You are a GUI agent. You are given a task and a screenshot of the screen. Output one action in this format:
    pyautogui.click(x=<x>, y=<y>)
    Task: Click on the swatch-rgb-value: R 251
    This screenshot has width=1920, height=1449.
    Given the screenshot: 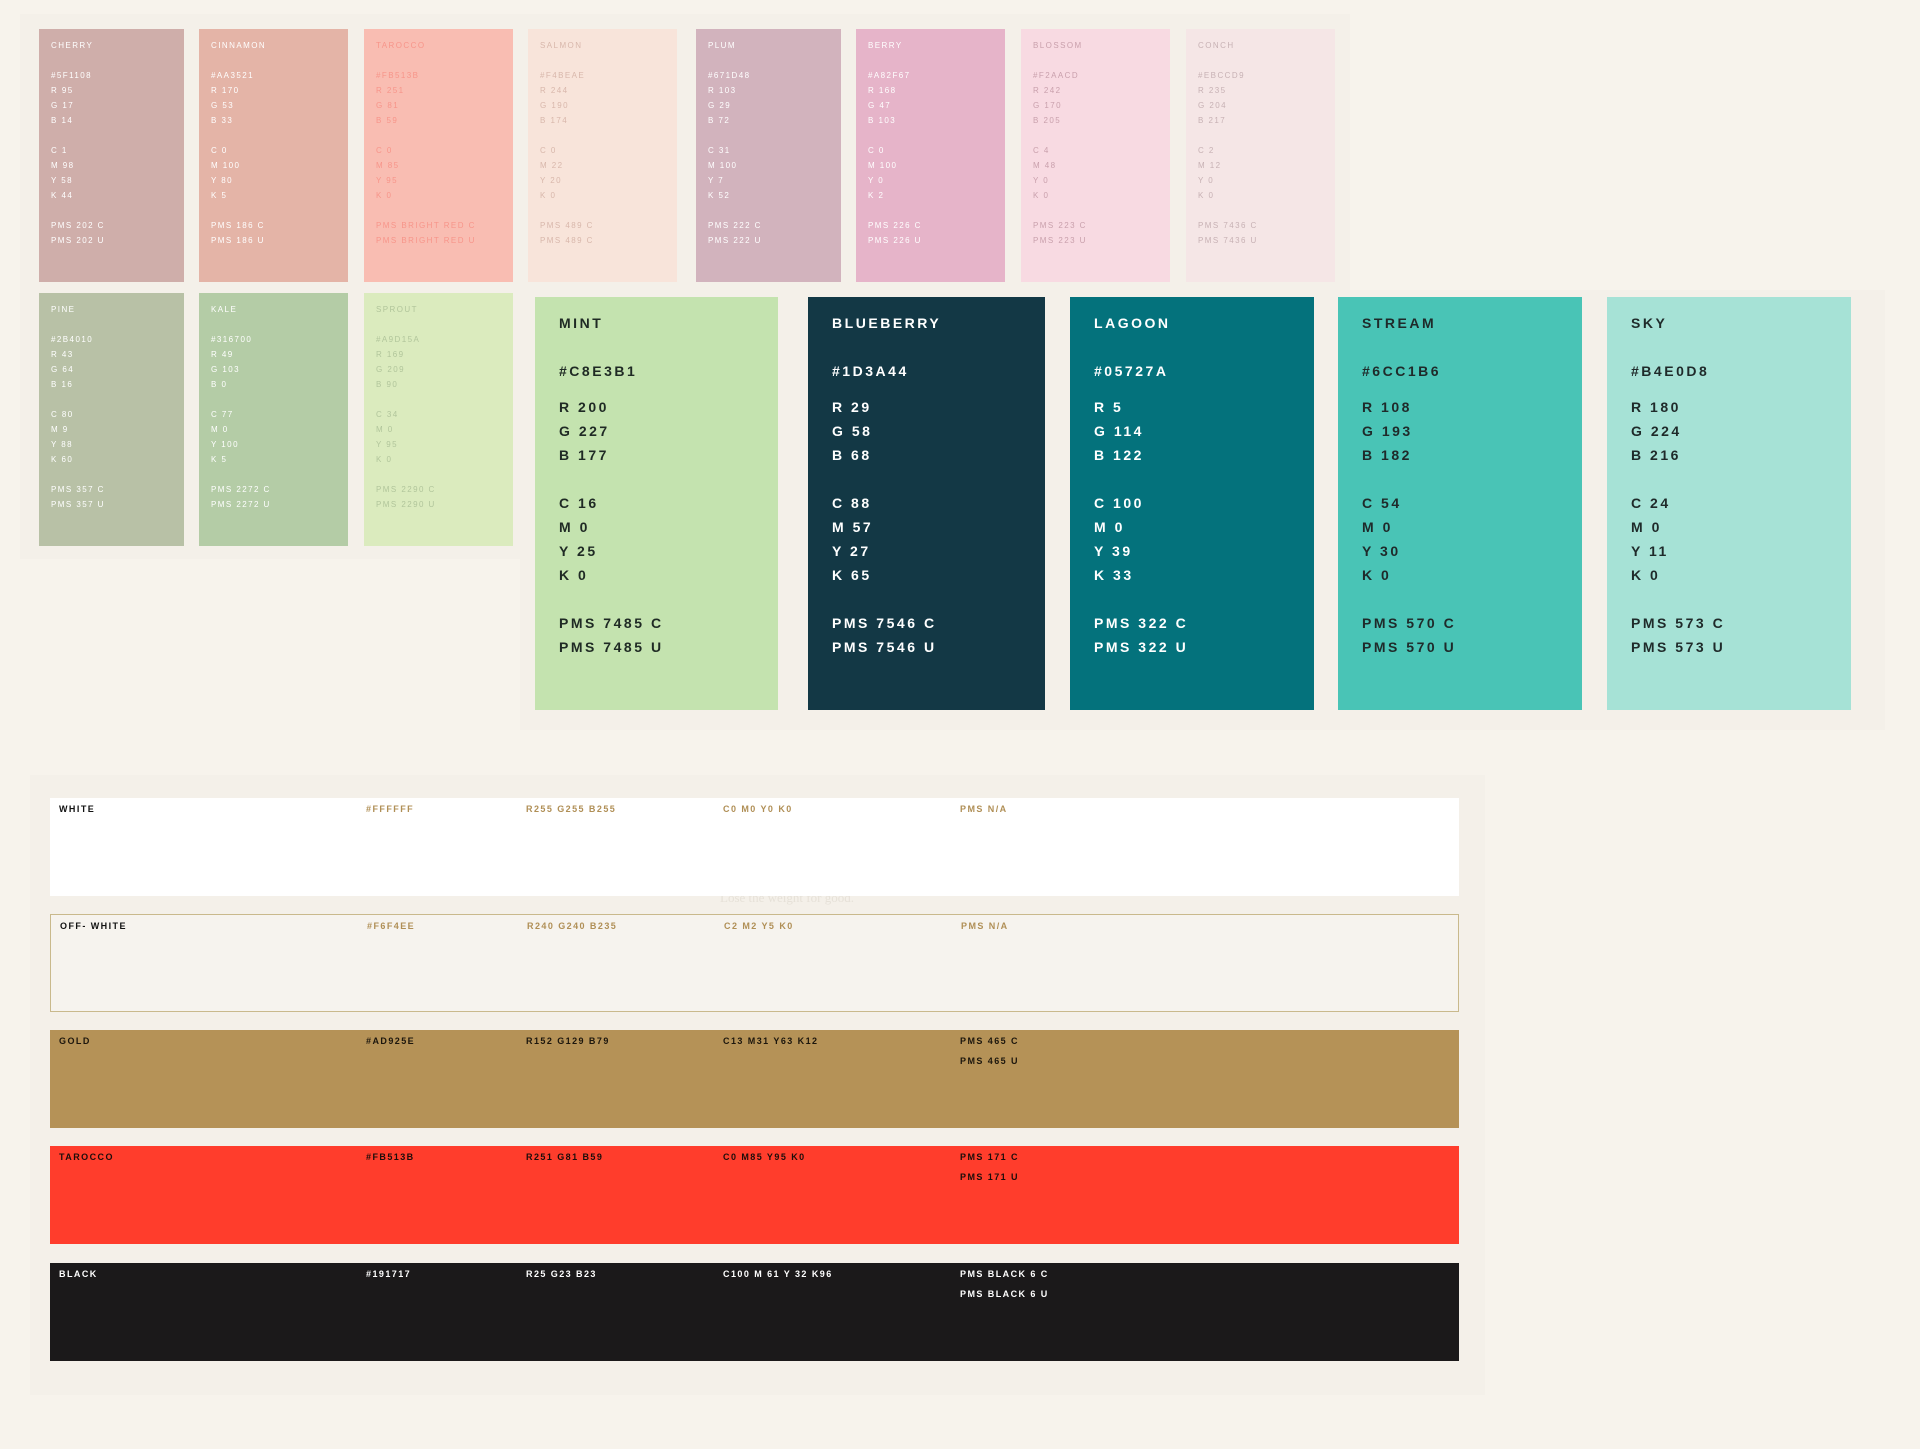 What is the action you would take?
    pyautogui.click(x=390, y=90)
    